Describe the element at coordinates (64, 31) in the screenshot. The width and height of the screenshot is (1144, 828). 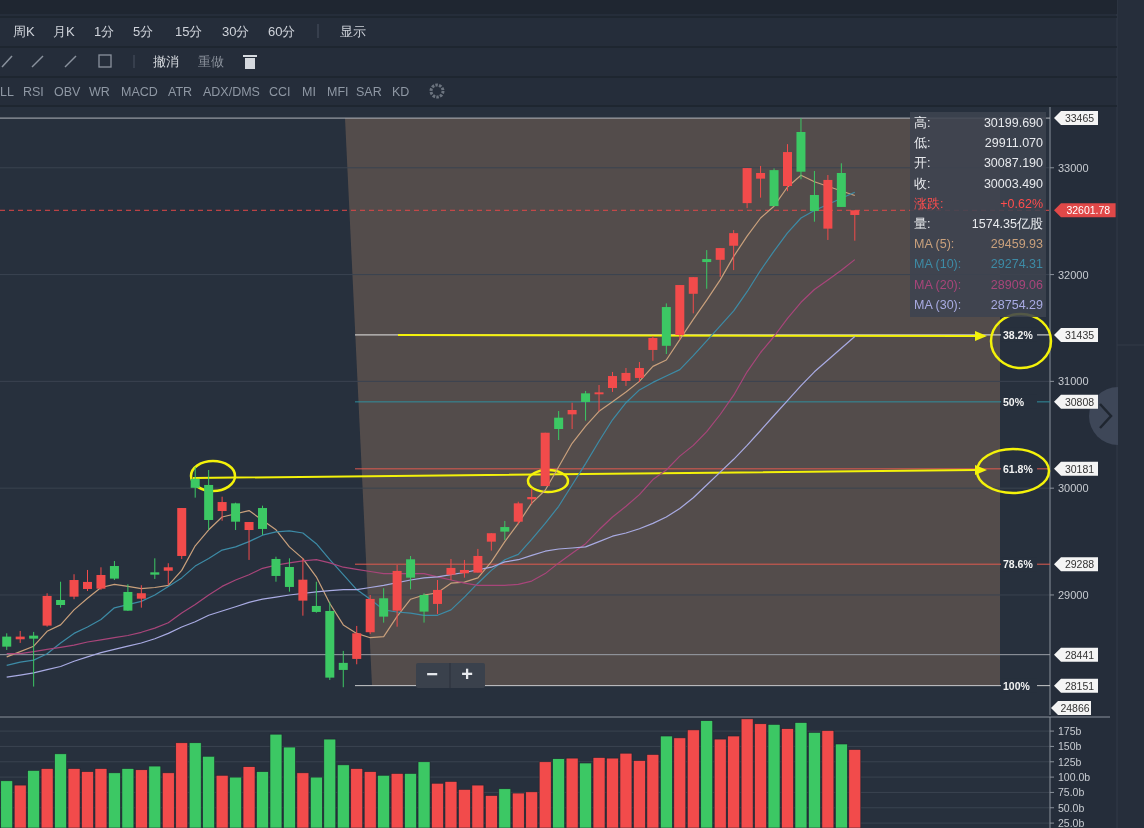
I see `text: 月K` at that location.